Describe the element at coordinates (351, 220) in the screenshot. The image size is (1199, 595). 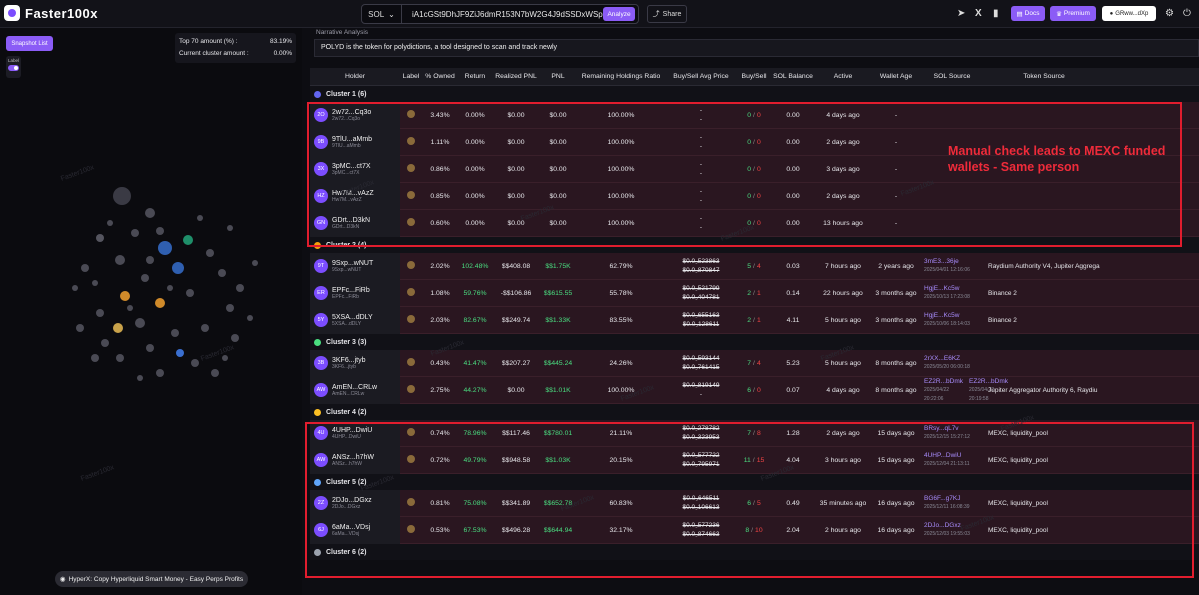
I see `holder-address: GDrt...D3kN` at that location.